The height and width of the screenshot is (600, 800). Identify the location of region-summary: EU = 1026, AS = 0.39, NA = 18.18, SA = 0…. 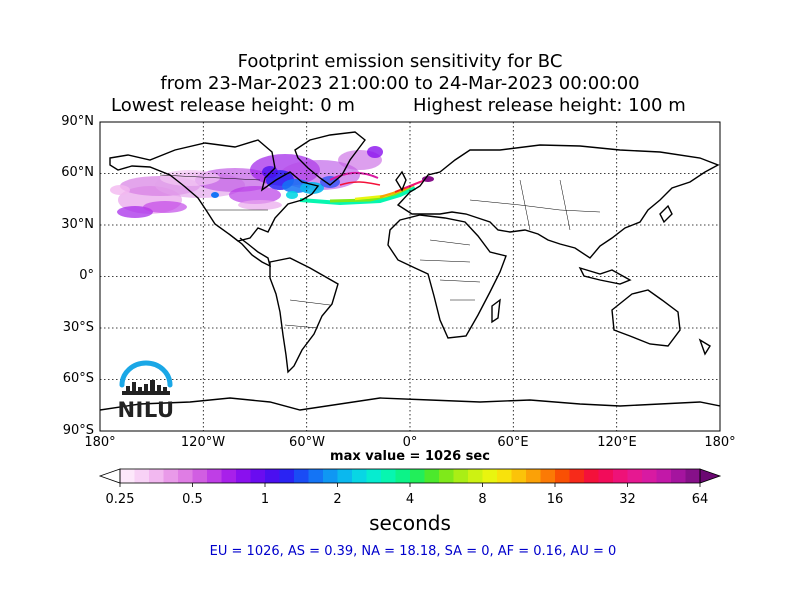
(413, 551).